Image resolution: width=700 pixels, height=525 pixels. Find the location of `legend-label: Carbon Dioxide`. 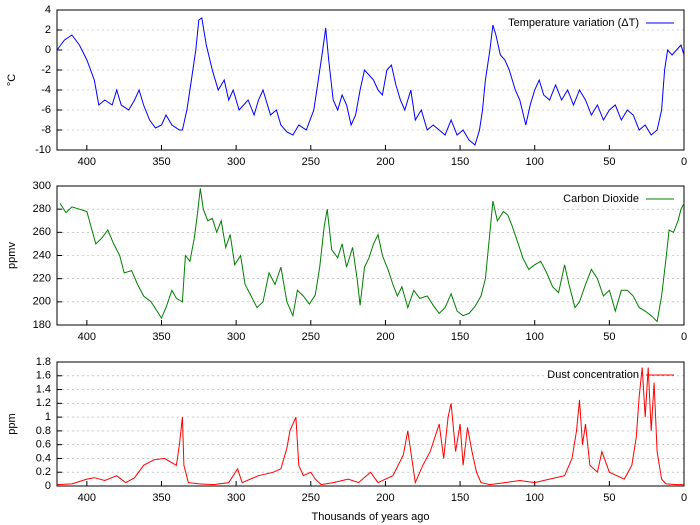

legend-label: Carbon Dioxide is located at coordinates (601, 199).